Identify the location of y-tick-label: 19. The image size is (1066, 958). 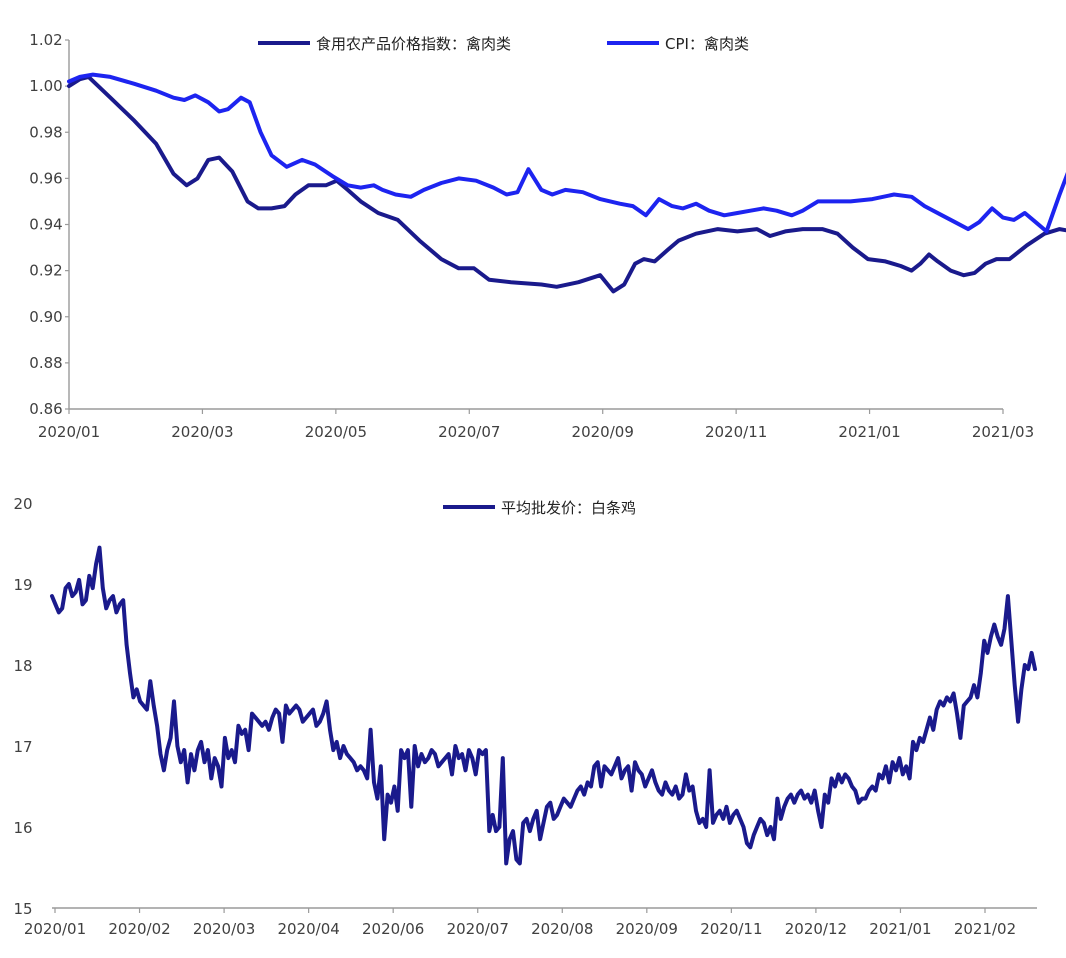
(22, 585).